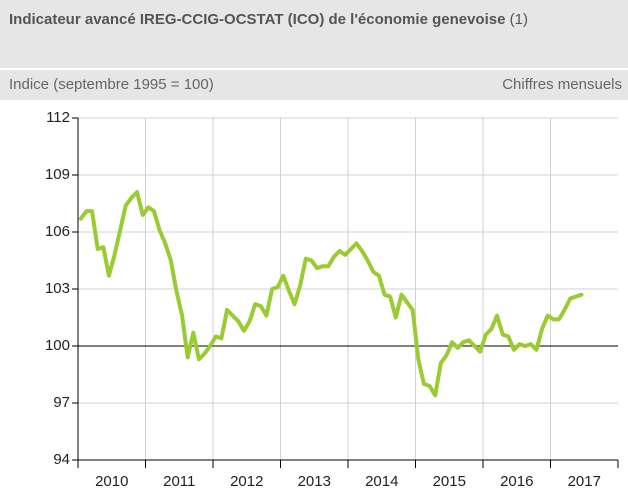  What do you see at coordinates (57, 174) in the screenshot?
I see `y-tick-label: 109` at bounding box center [57, 174].